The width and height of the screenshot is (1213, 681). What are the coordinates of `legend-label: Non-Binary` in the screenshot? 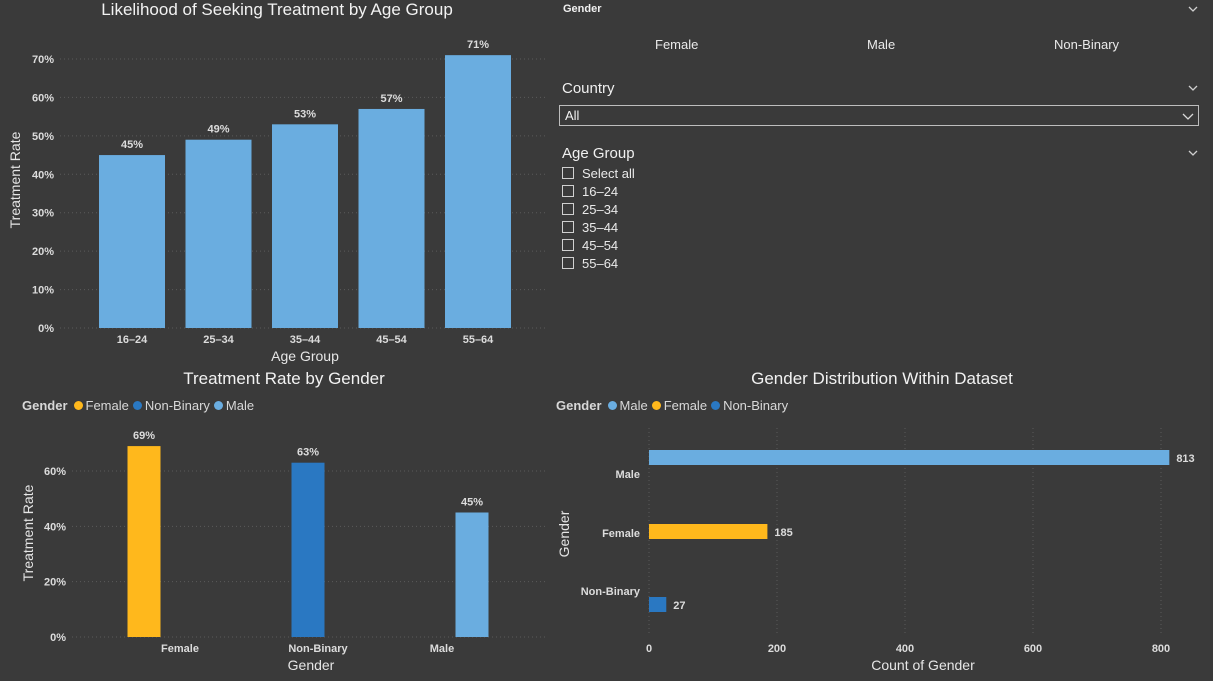 It's located at (177, 405).